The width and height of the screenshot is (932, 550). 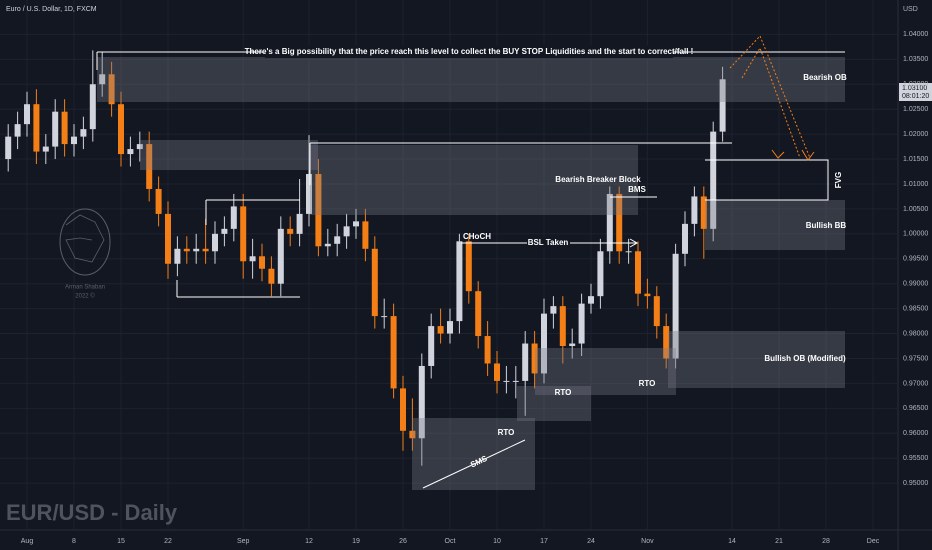 I want to click on y-tick-label: 1.02500, so click(x=915, y=109).